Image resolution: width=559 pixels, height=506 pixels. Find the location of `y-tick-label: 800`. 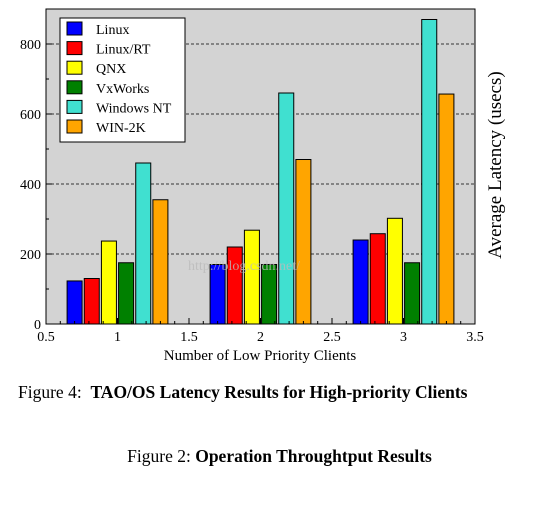

y-tick-label: 800 is located at coordinates (30, 45).